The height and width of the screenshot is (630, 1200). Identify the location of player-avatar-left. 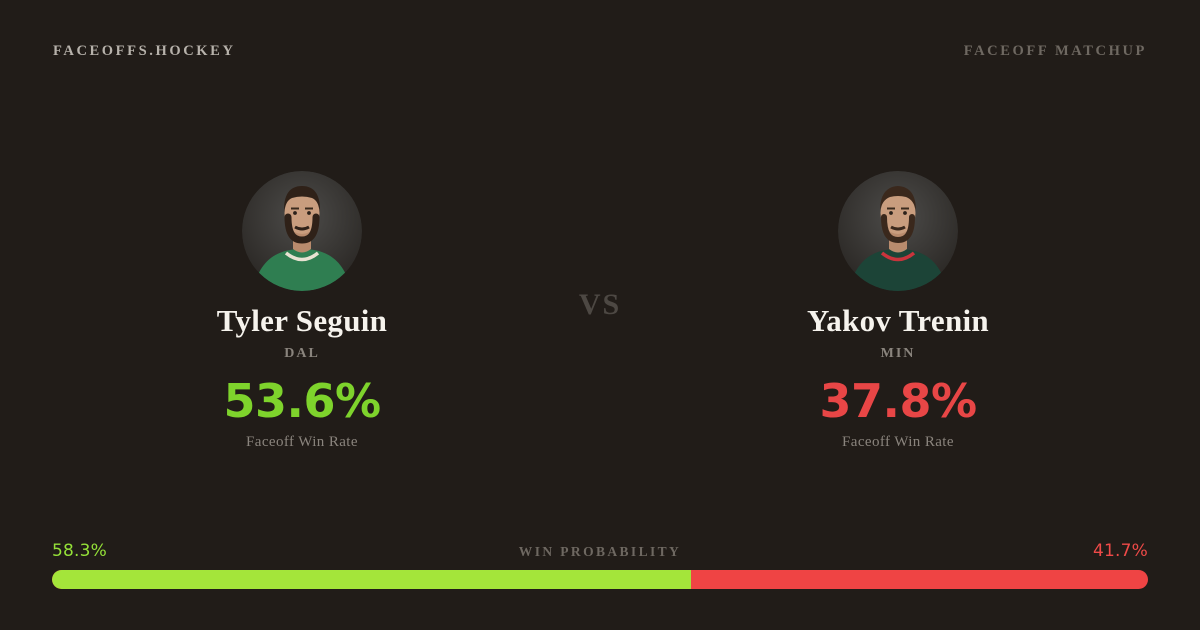
(302, 231).